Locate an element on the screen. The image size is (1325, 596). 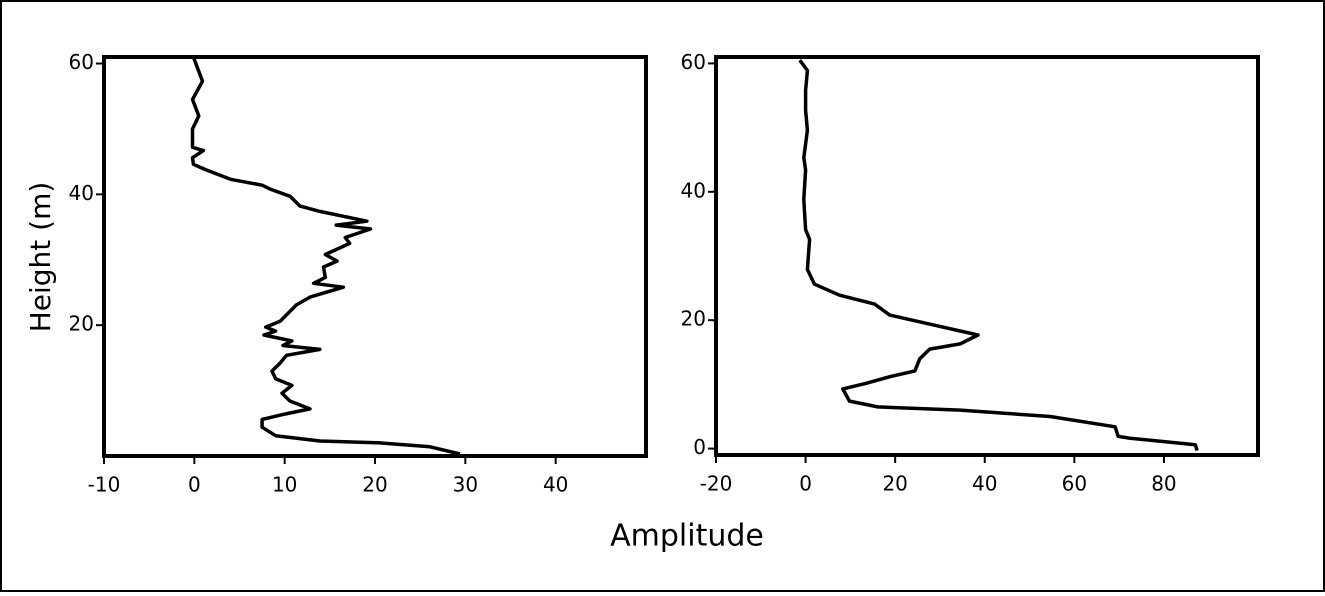
x-tick-label: 30 is located at coordinates (465, 485).